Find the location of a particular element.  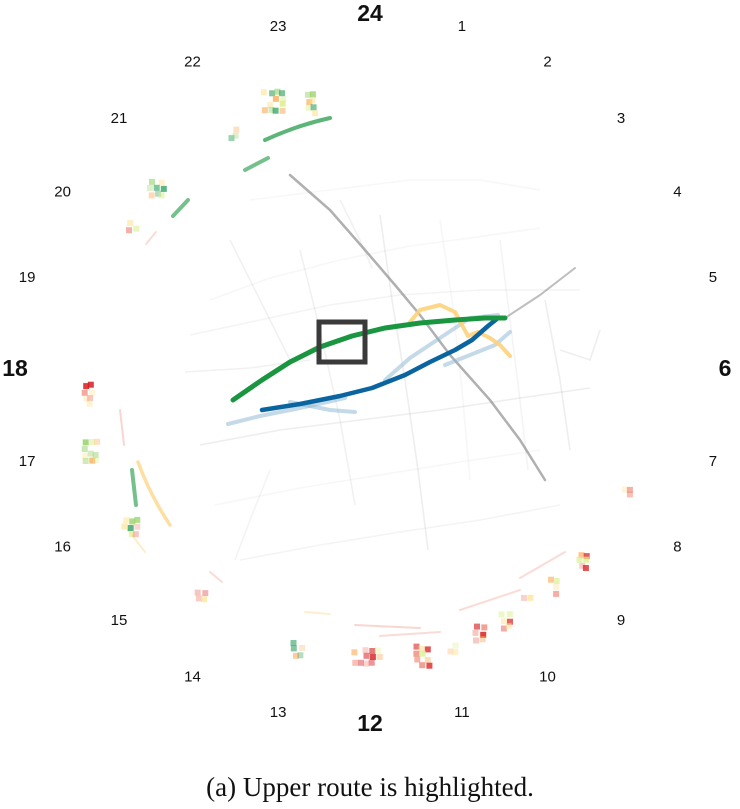

hour-label-21: 21 is located at coordinates (119, 118).